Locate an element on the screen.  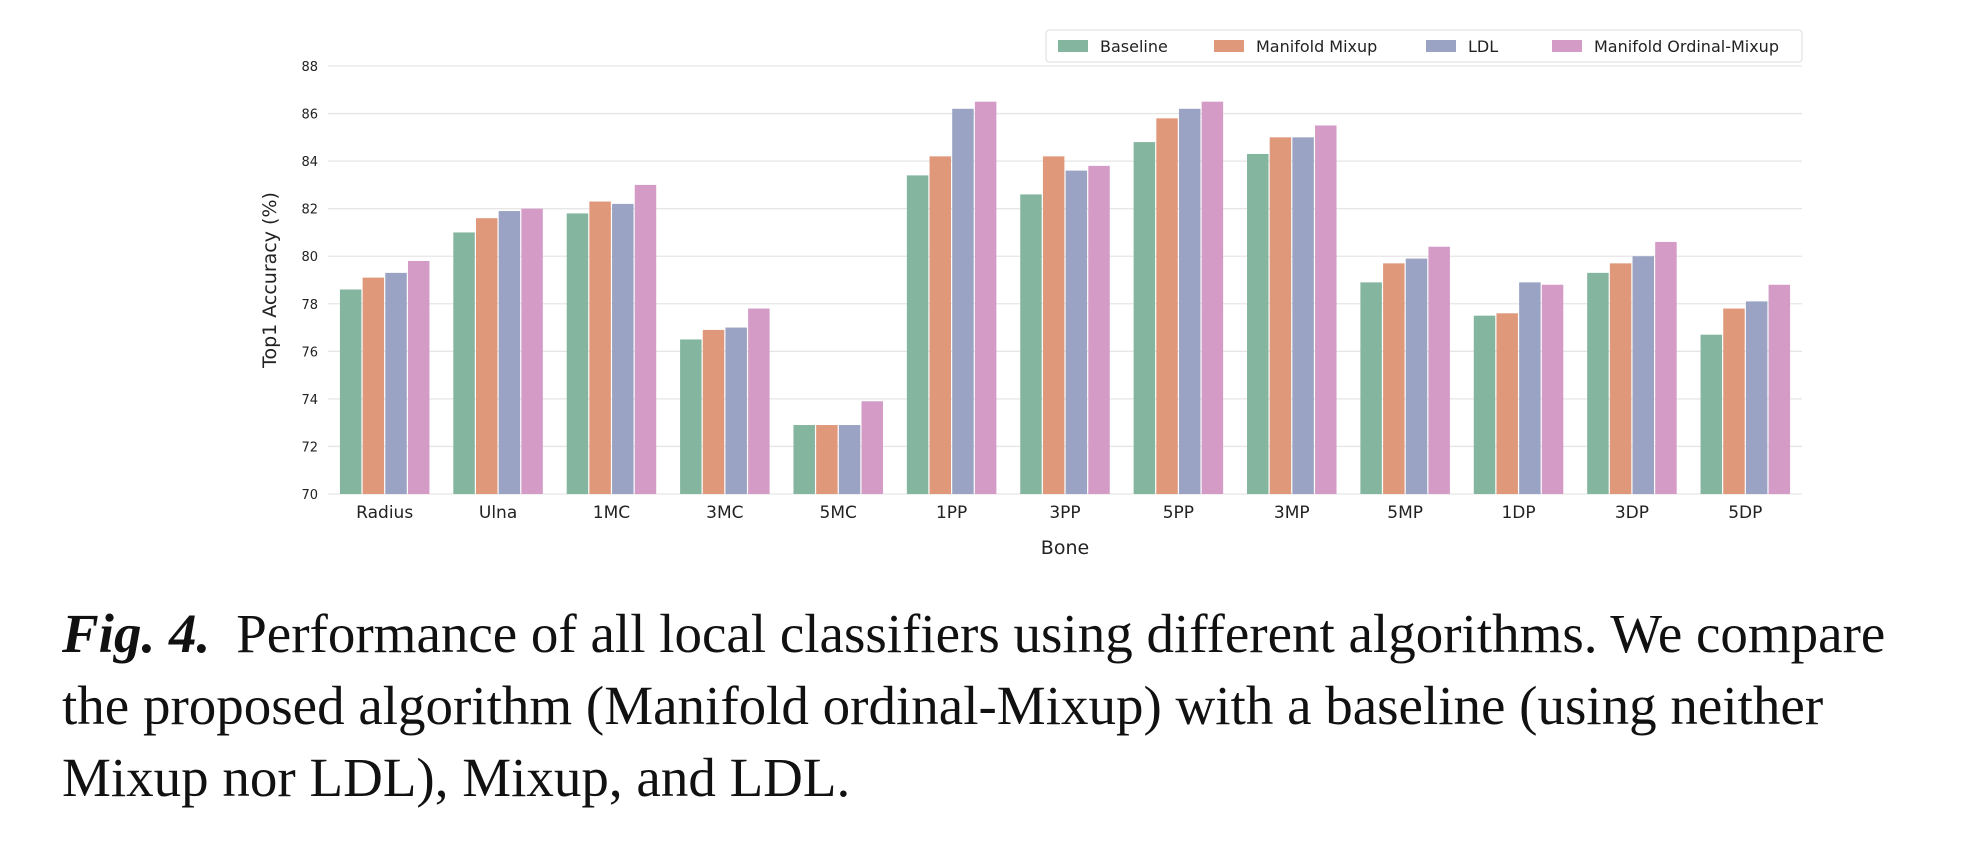
legend-frame is located at coordinates (1424, 46).